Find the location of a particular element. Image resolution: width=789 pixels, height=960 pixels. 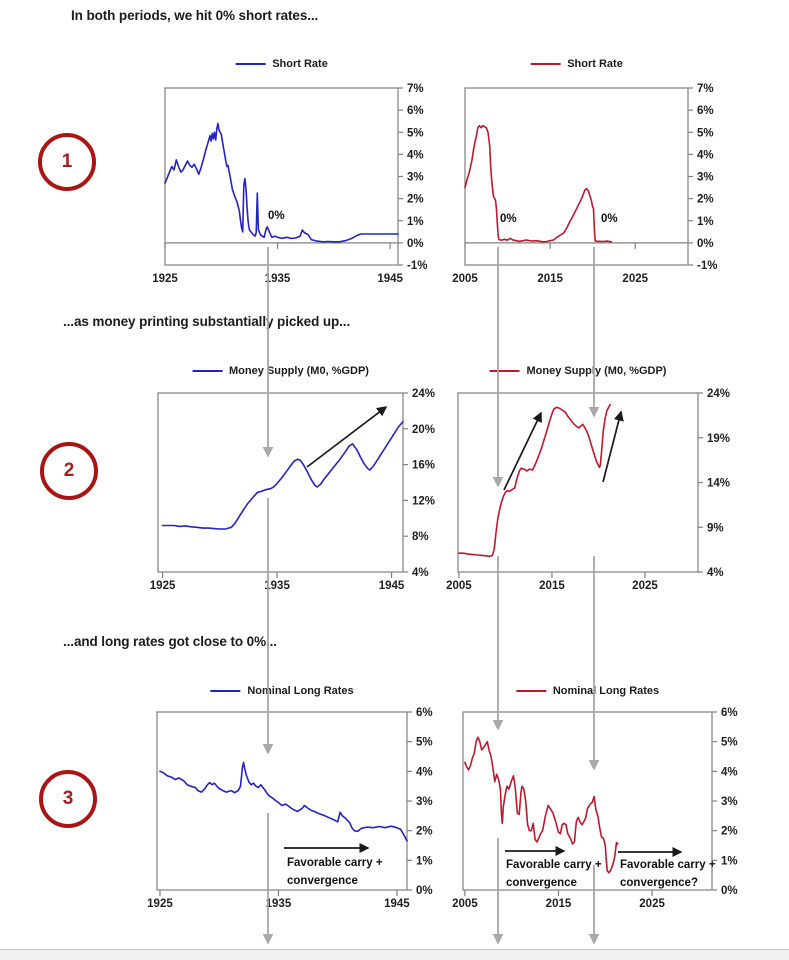

money-supply-2005-chart: 24% 19% 14% 9% 4% 2005 2015 2025 is located at coordinates (588, 490).